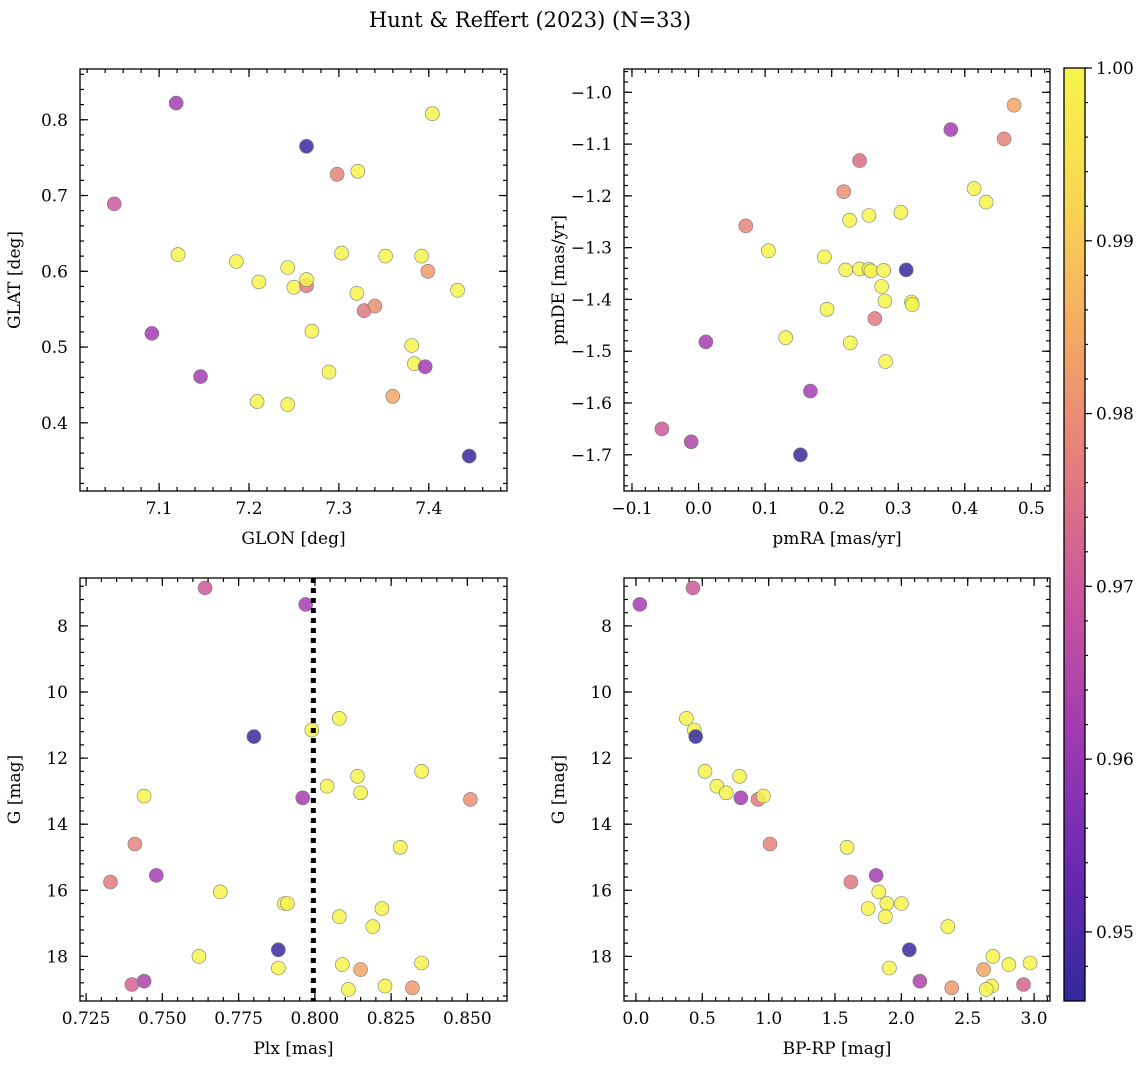 Image resolution: width=1148 pixels, height=1068 pixels. Describe the element at coordinates (591, 456) in the screenshot. I see `y-tick-label: −1.7` at that location.